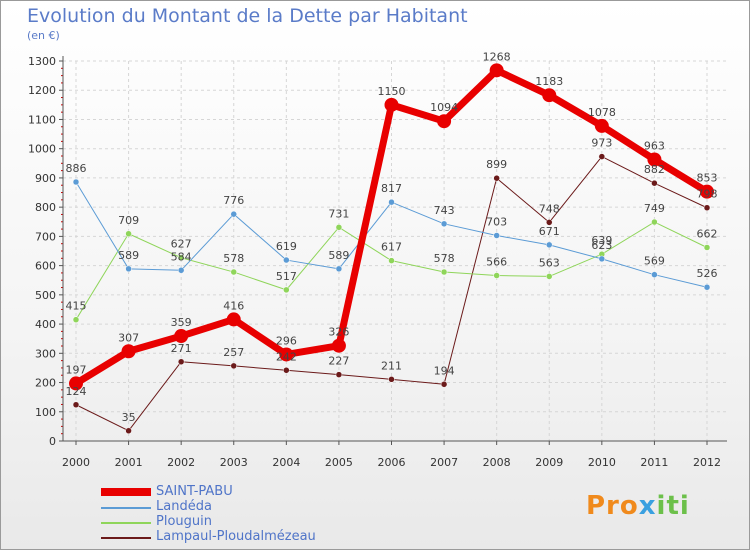  I want to click on y-tick-label: 300, so click(45, 353).